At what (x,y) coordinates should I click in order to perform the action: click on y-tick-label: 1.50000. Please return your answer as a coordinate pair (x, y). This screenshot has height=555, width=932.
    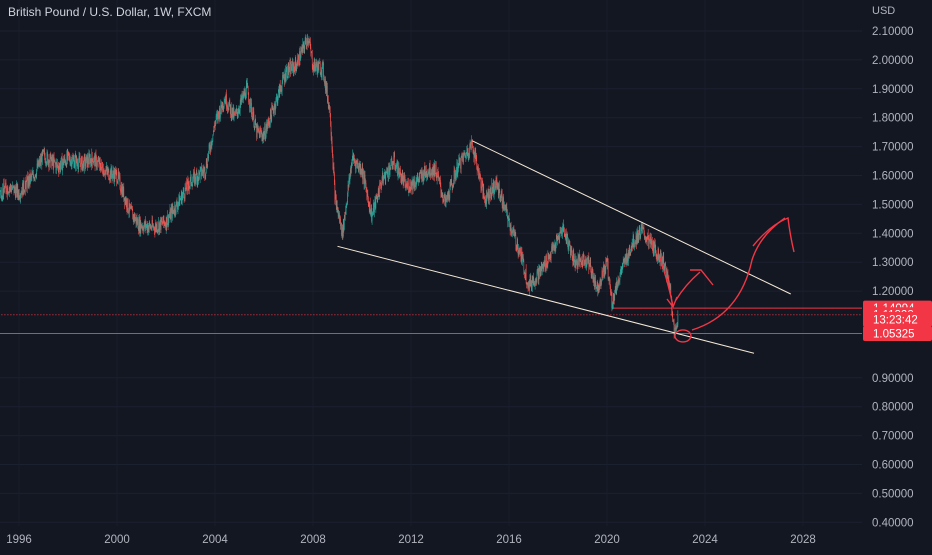
    Looking at the image, I should click on (893, 205).